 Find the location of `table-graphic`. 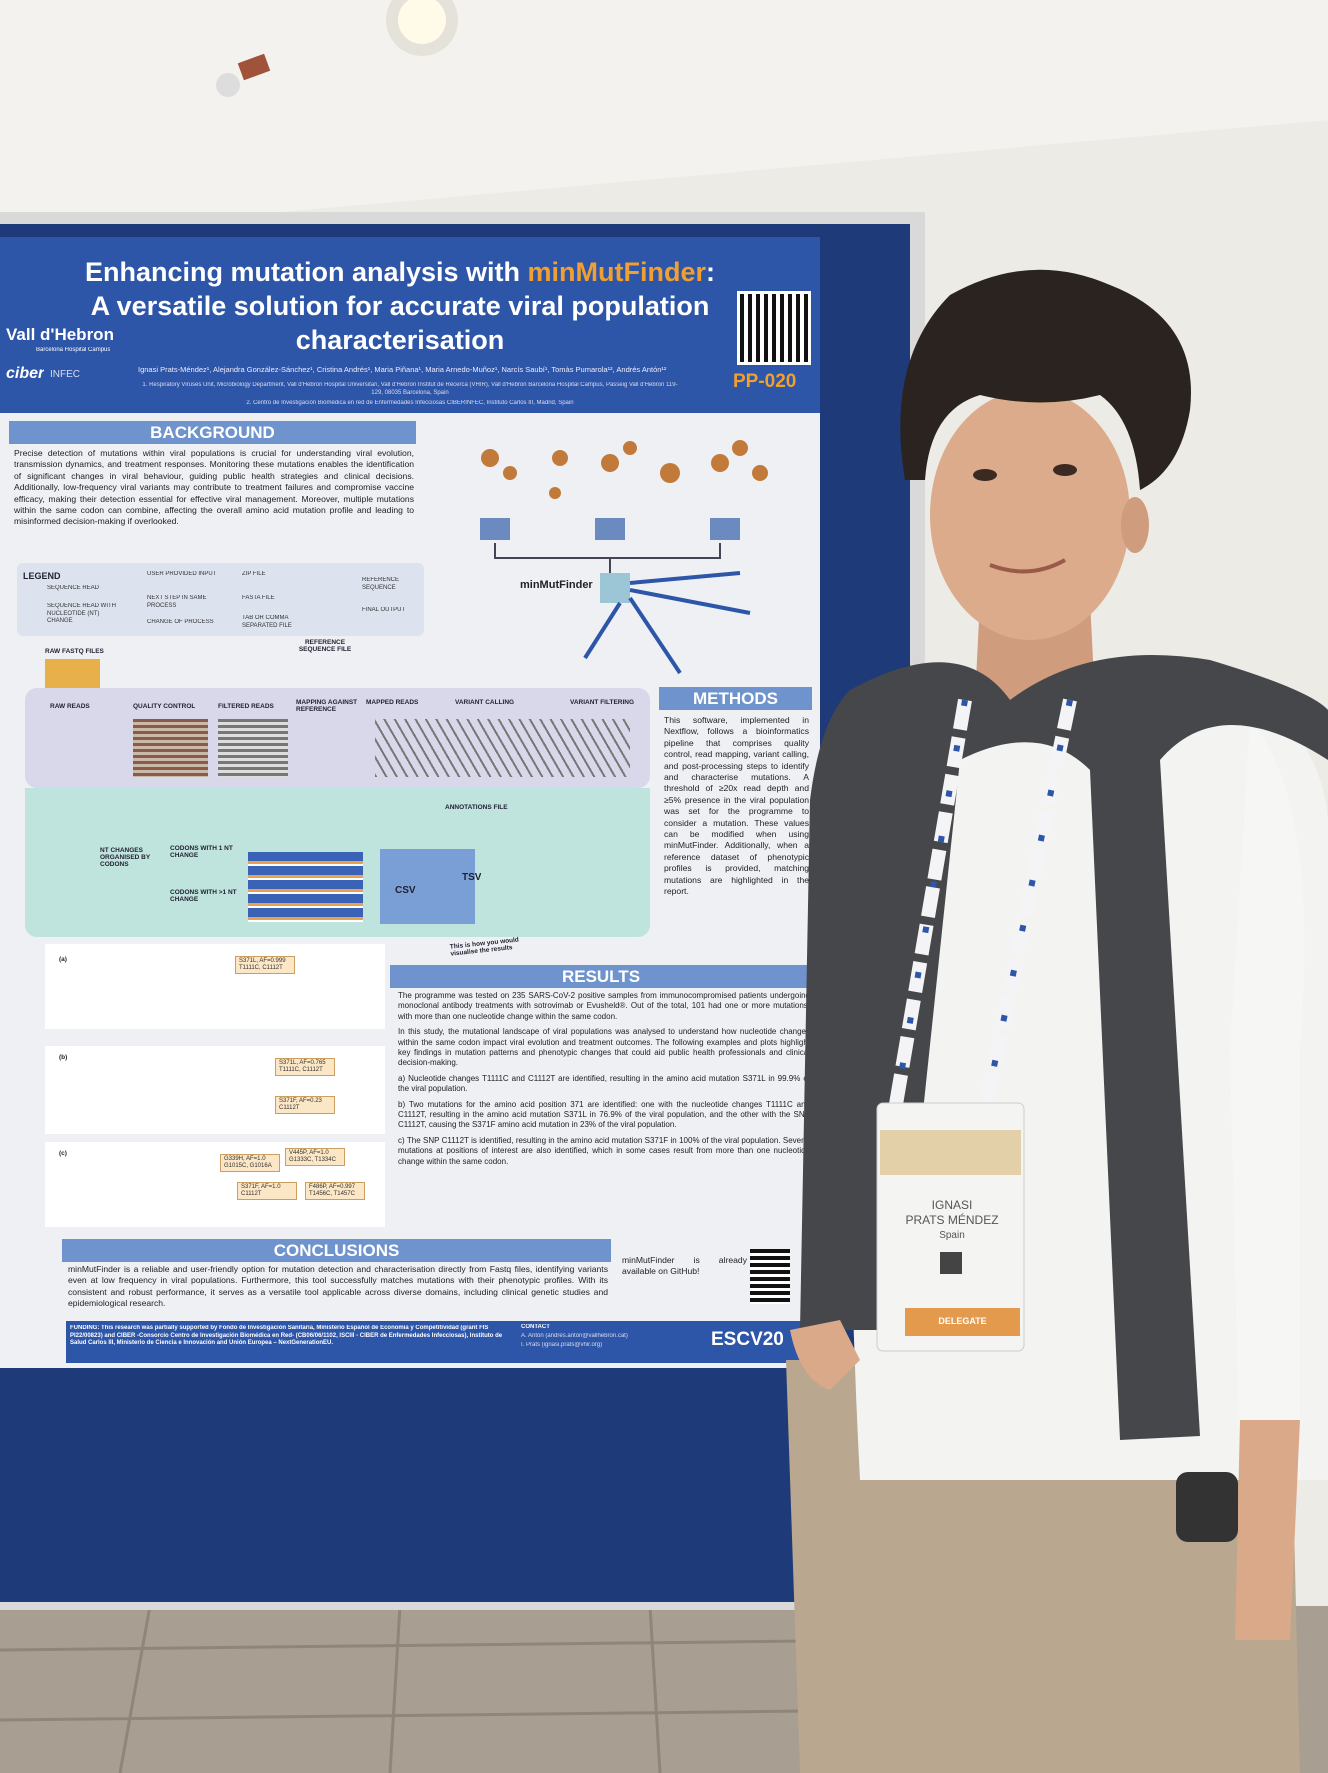

table-graphic is located at coordinates (305, 887).